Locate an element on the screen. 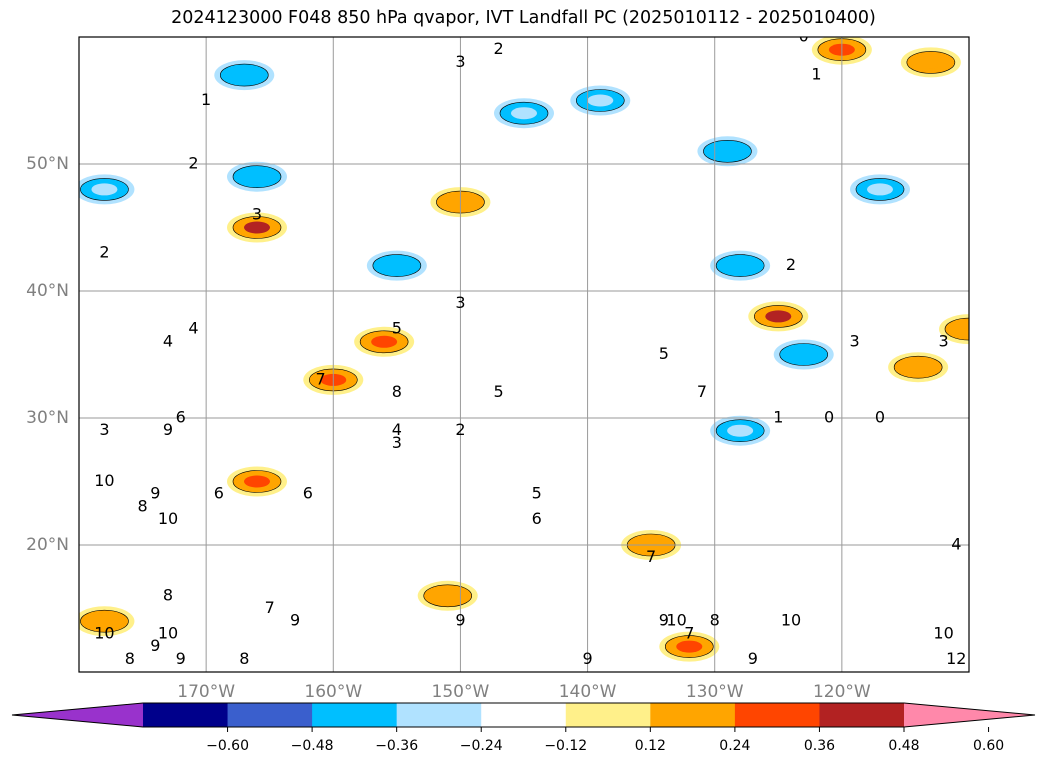 This screenshot has width=1047, height=765. colorbar-tick-label: 0.60 is located at coordinates (988, 746).